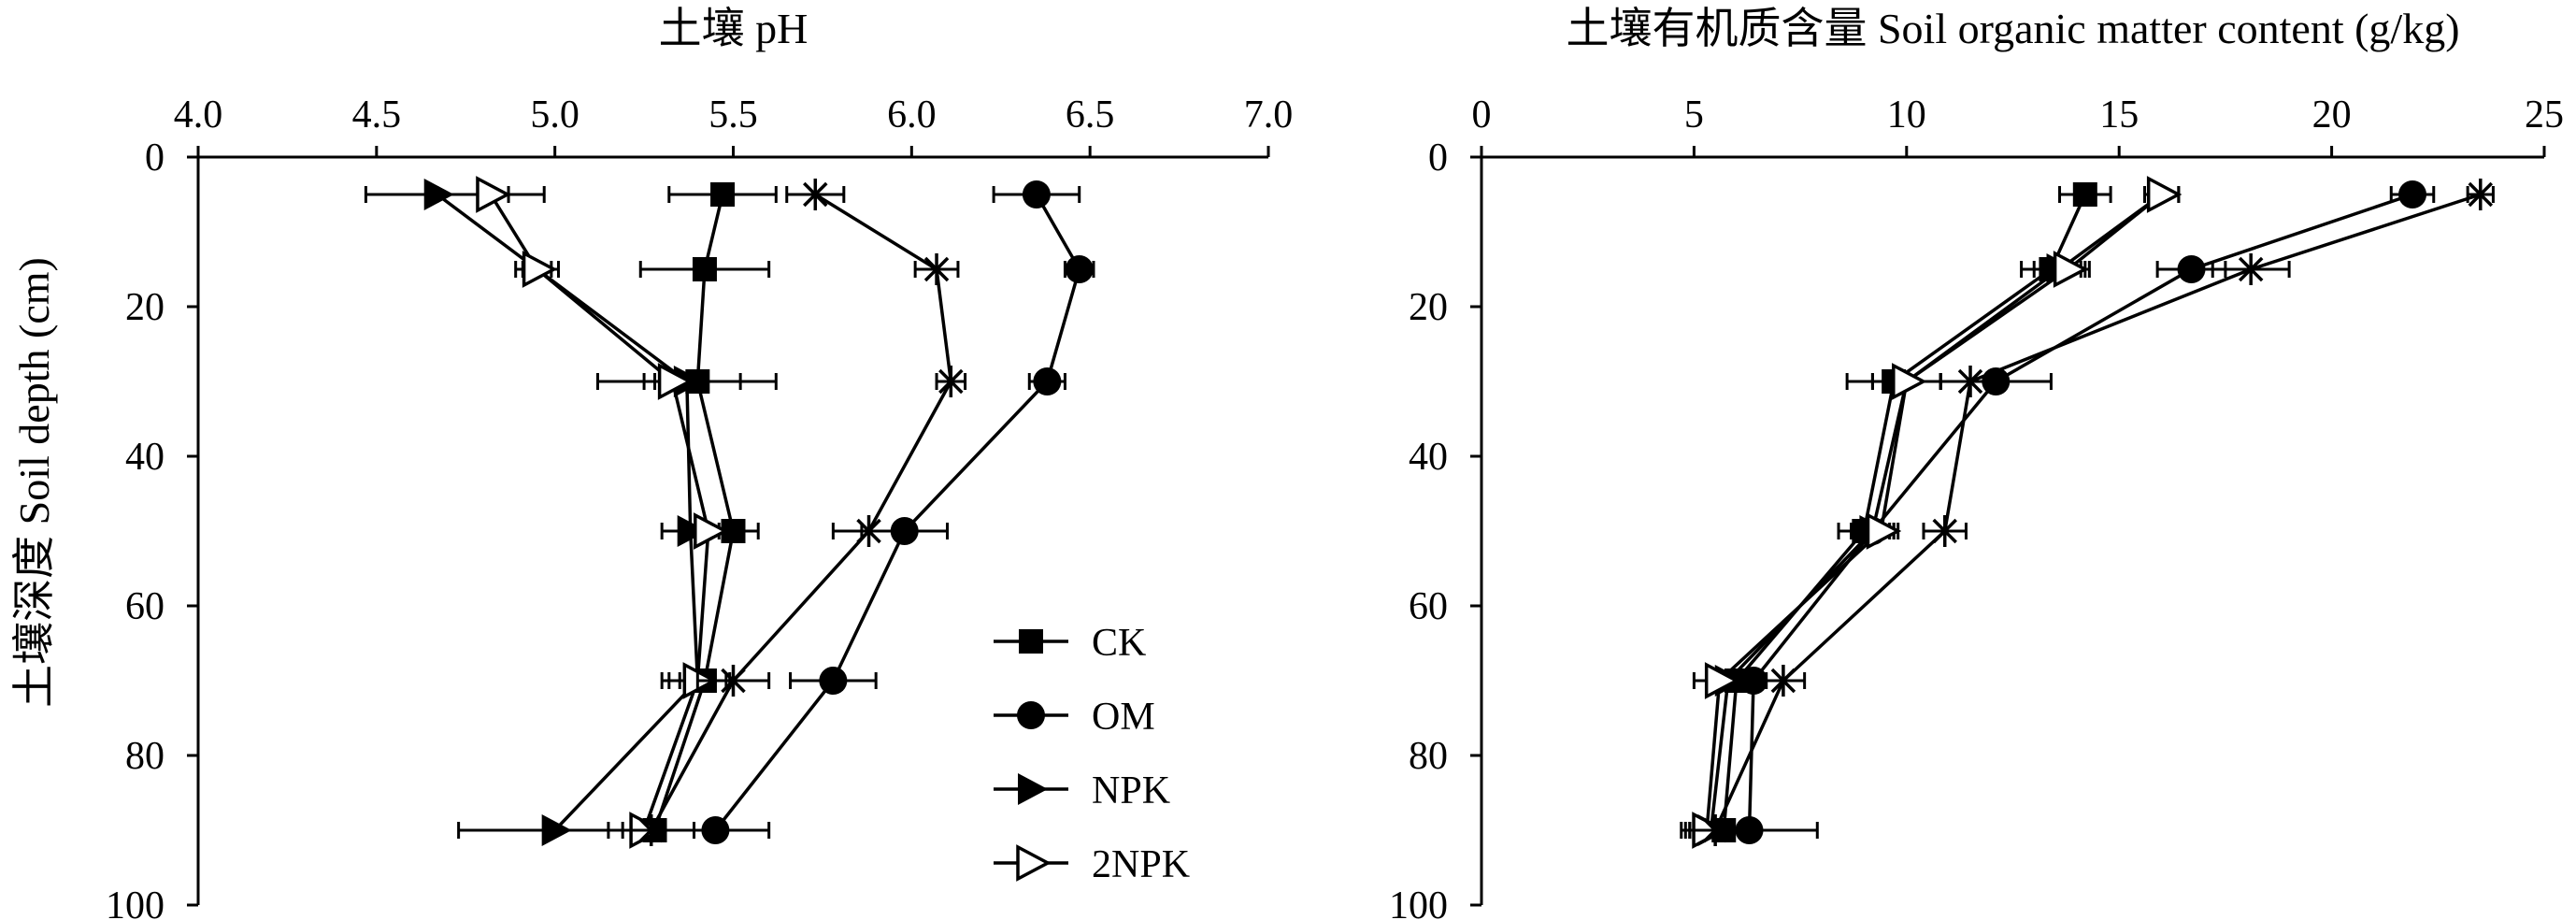  Describe the element at coordinates (34, 482) in the screenshot. I see `y-axis-title: 土壤深度 Soil depth (cm)` at that location.